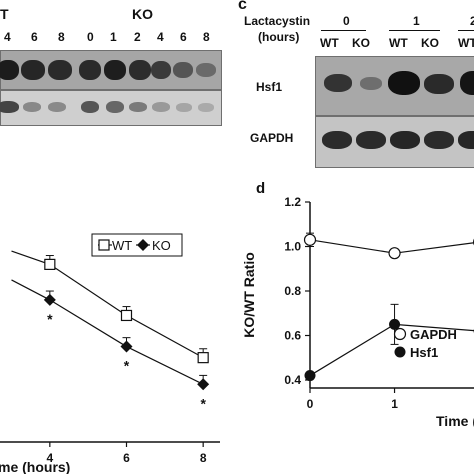  I want to click on x-axis-label: me (hours), so click(35, 466).